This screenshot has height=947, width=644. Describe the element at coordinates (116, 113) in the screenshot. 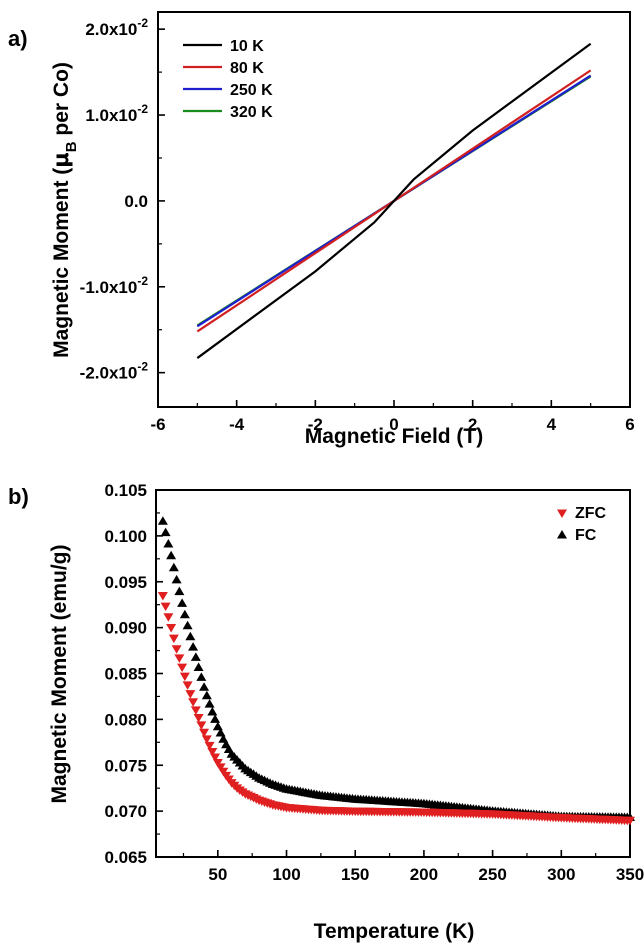

I see `y-tick-label: 1.0x10⁻²` at that location.